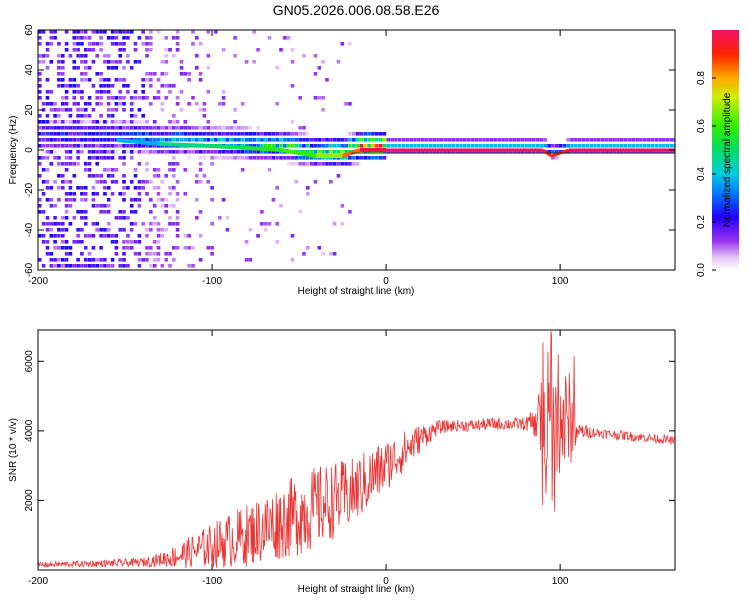  What do you see at coordinates (38, 581) in the screenshot?
I see `x-tick-label: -200` at bounding box center [38, 581].